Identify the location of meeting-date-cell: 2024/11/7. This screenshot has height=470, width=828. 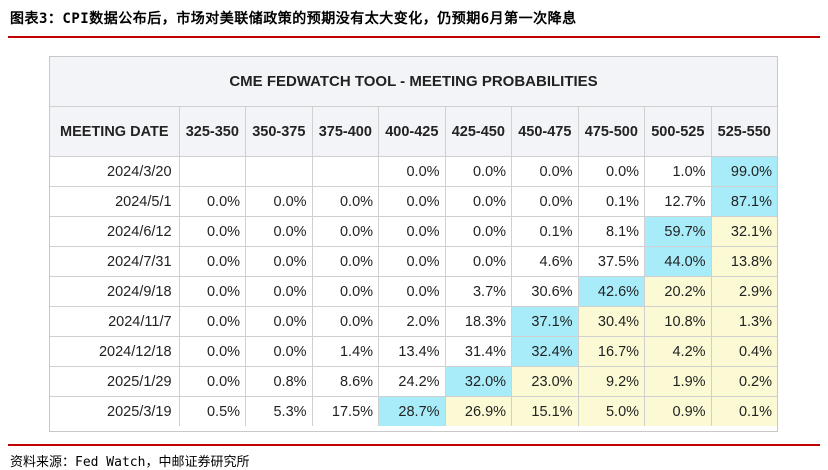
(115, 321).